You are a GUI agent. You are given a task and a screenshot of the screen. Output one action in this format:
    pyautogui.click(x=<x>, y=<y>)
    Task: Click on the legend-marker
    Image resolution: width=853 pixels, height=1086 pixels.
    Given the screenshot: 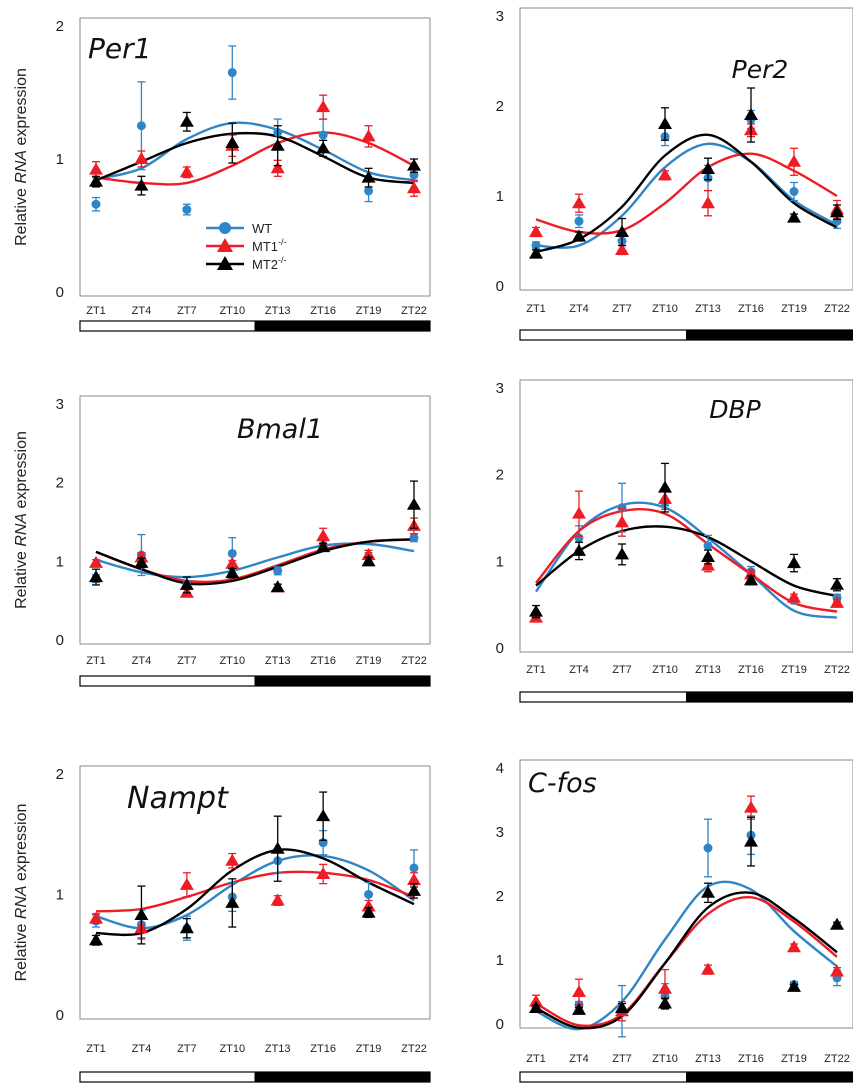 What is the action you would take?
    pyautogui.click(x=225, y=245)
    